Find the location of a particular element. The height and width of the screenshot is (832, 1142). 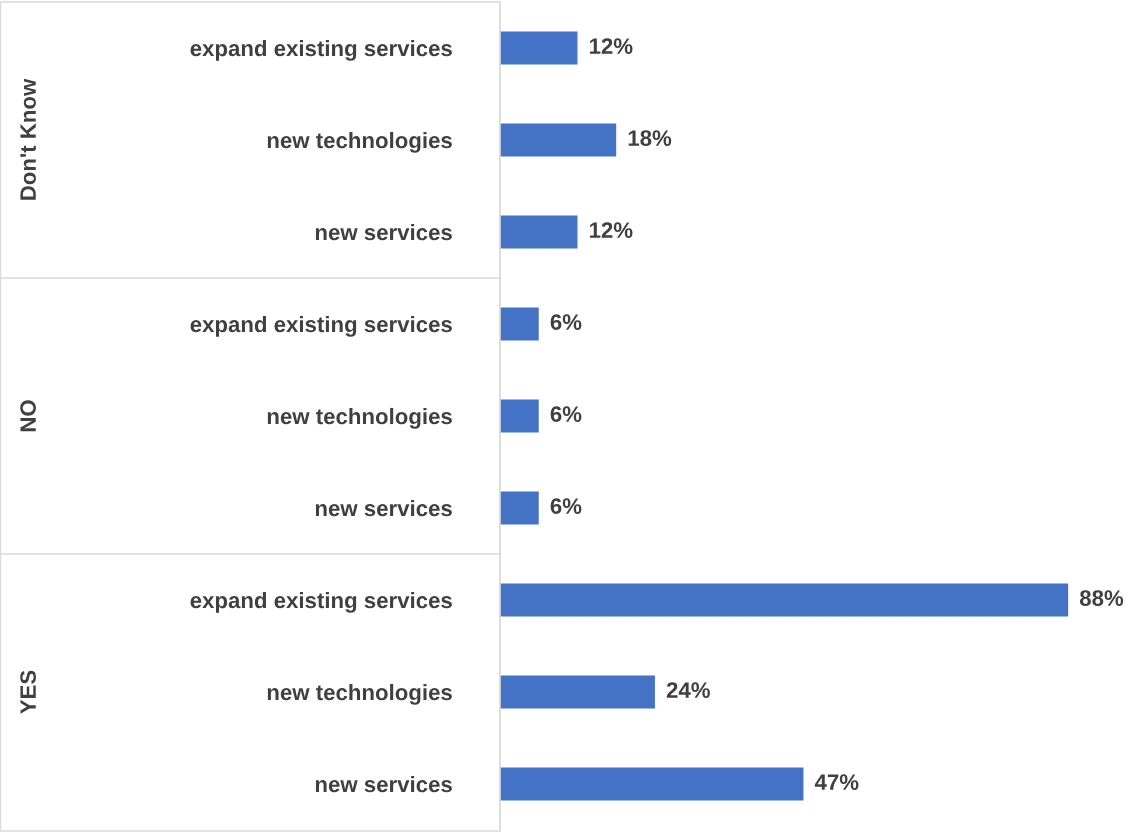

data-label: 24% is located at coordinates (688, 690).